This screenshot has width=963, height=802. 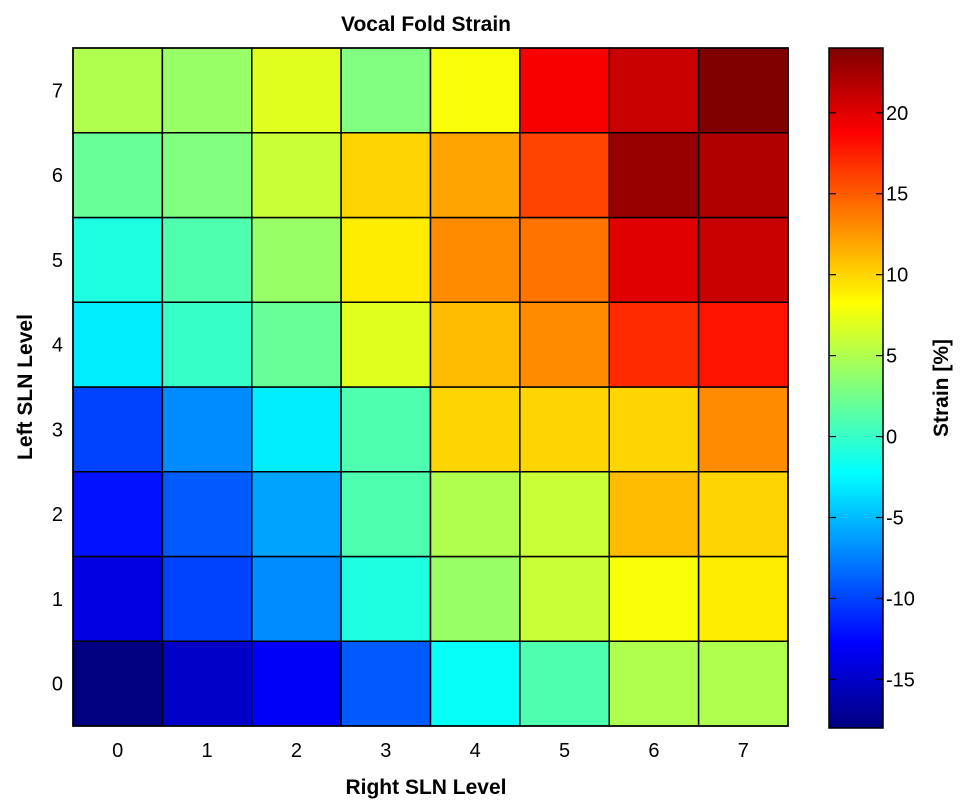 What do you see at coordinates (426, 24) in the screenshot?
I see `chart-title: Vocal Fold Strain` at bounding box center [426, 24].